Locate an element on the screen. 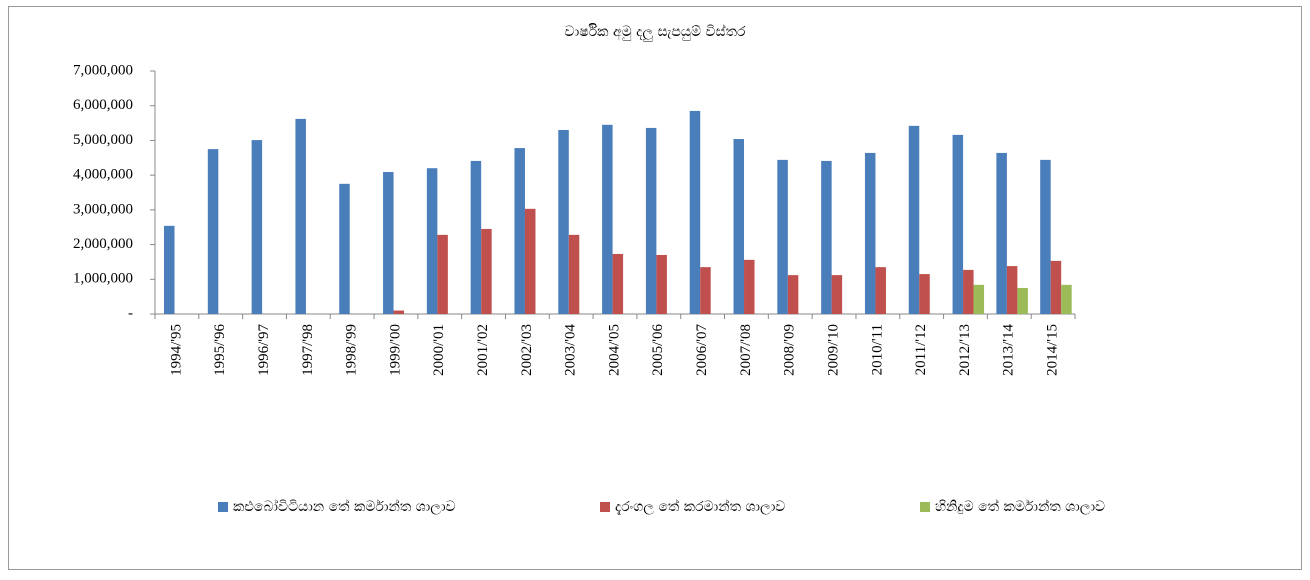 The height and width of the screenshot is (580, 1310). x-tick-label: 2006/'07 is located at coordinates (702, 350).